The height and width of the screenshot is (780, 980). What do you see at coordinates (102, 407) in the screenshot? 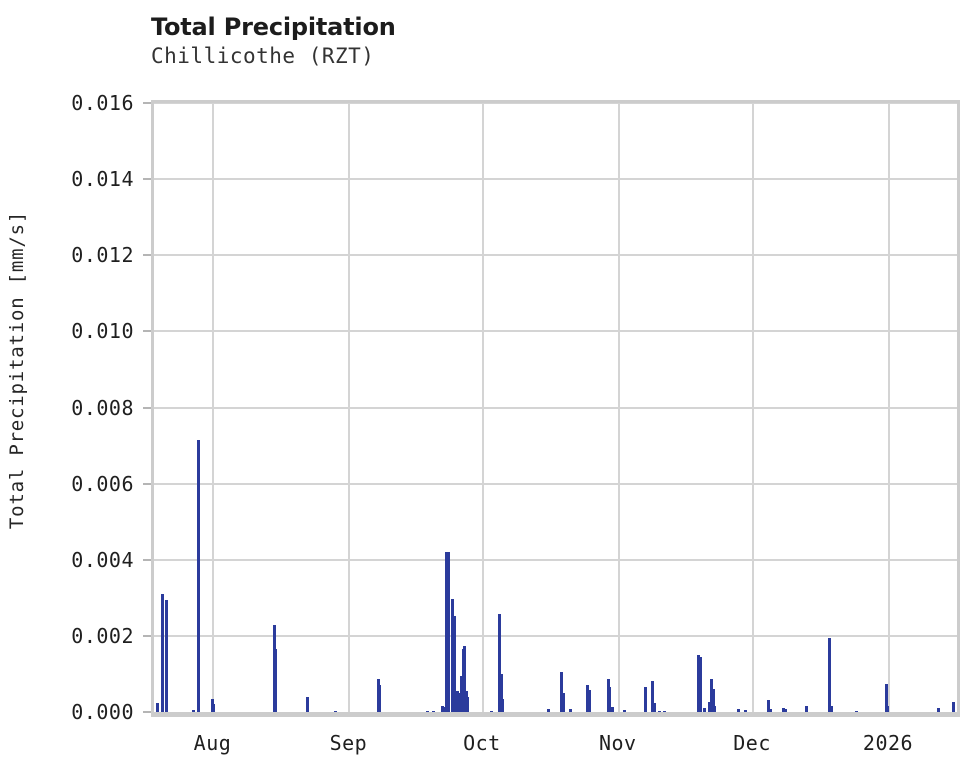
I see `y-tick-label: 0.008` at bounding box center [102, 407].